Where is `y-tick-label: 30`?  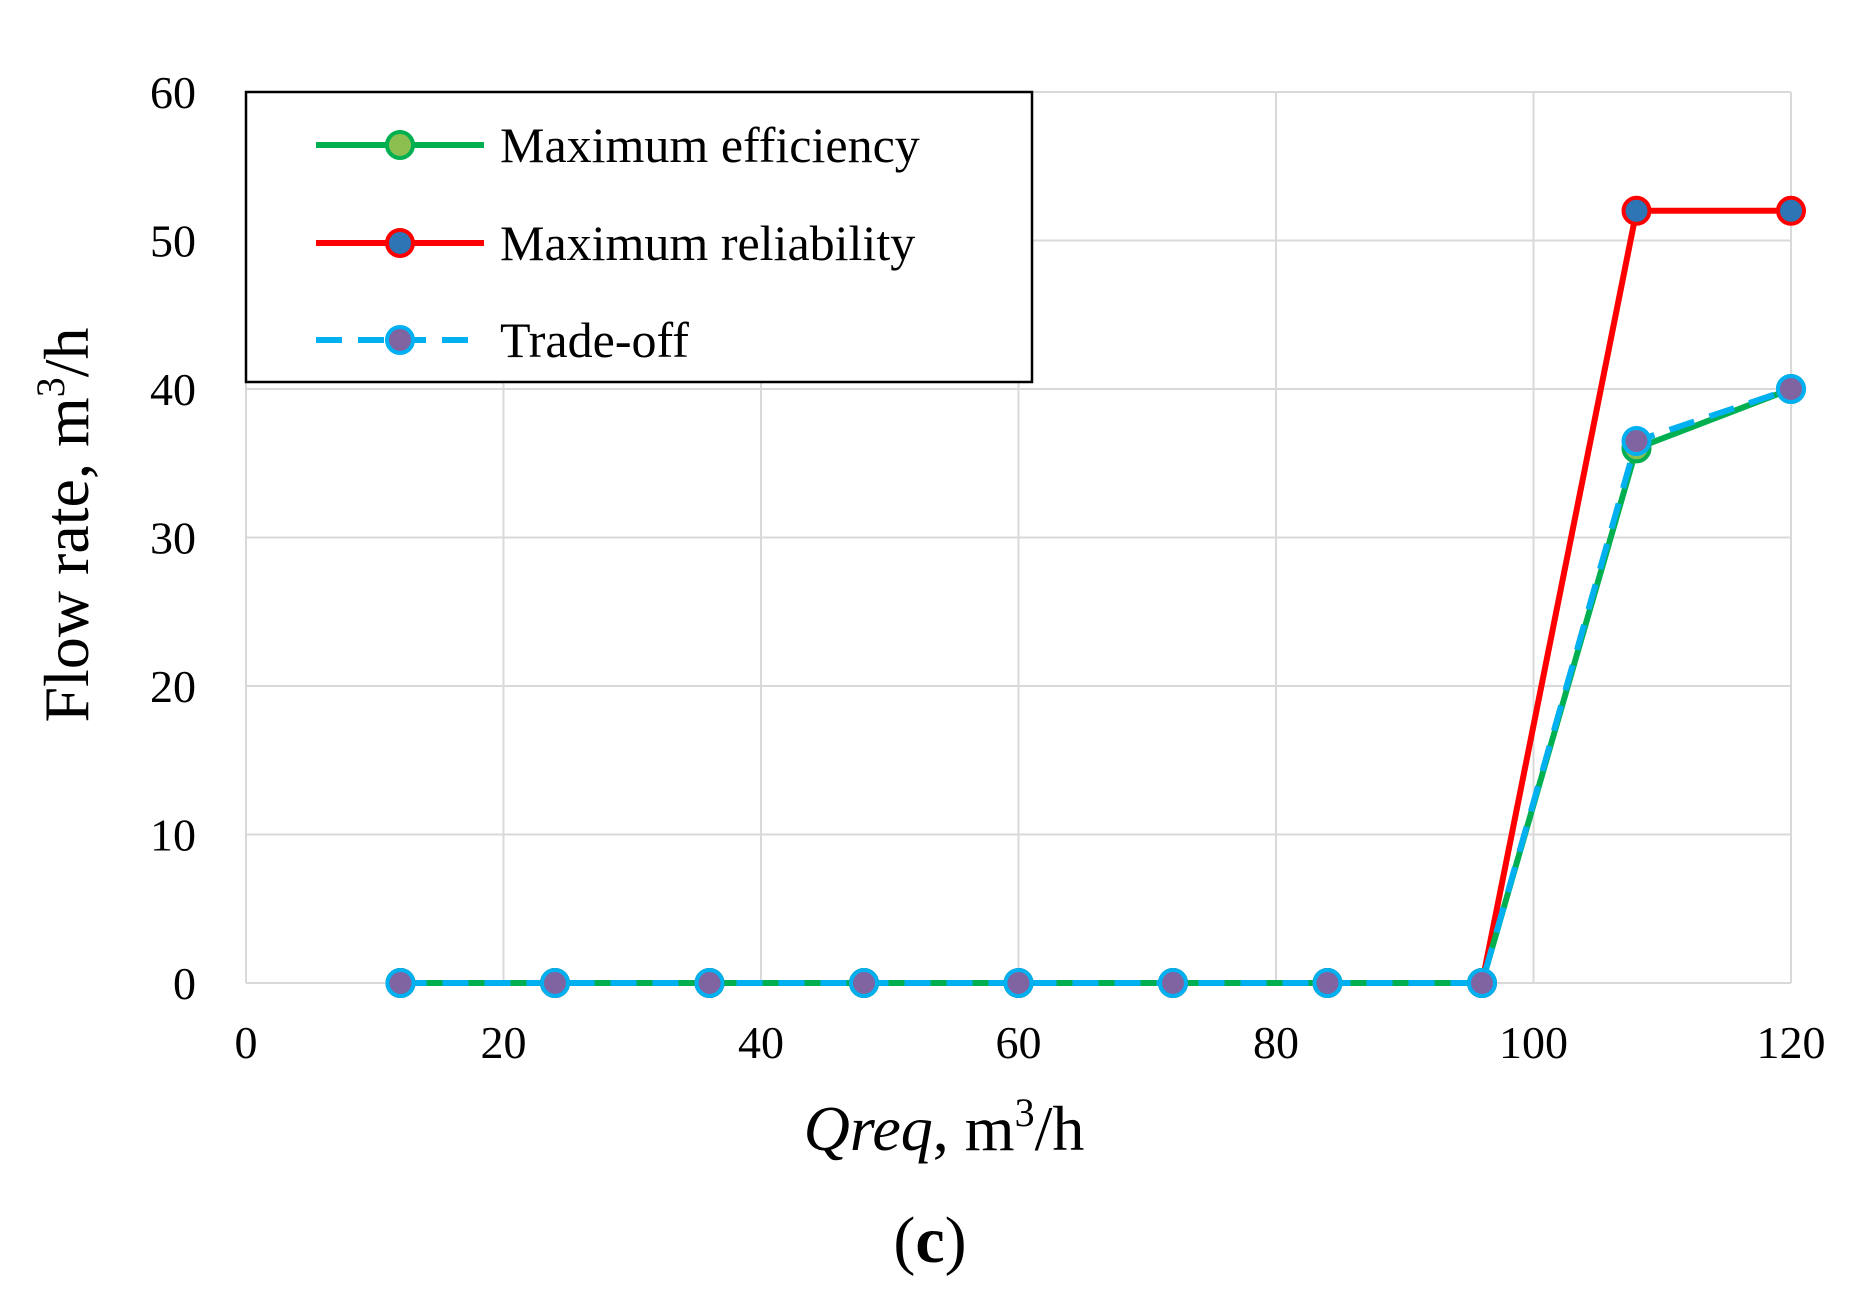
y-tick-label: 30 is located at coordinates (173, 538).